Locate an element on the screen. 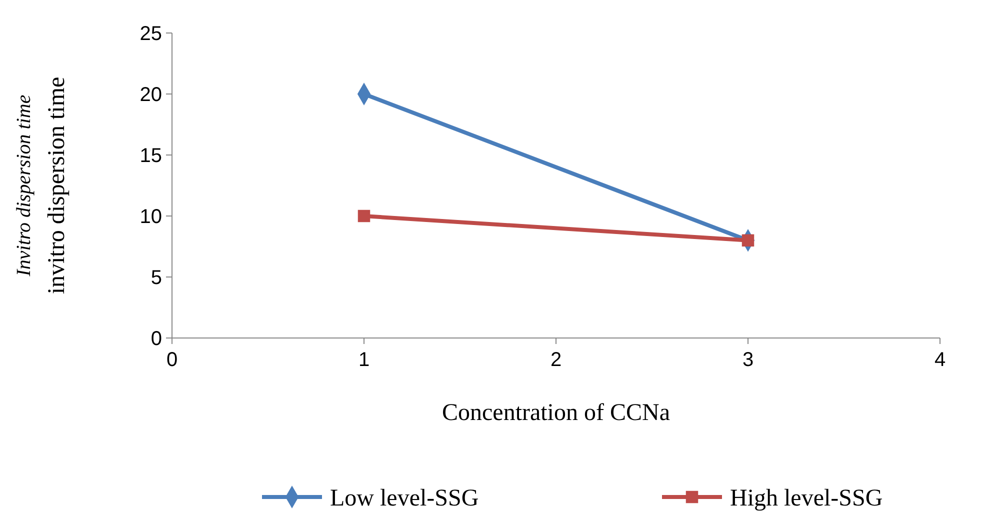  x-tick-label: 4 is located at coordinates (940, 360).